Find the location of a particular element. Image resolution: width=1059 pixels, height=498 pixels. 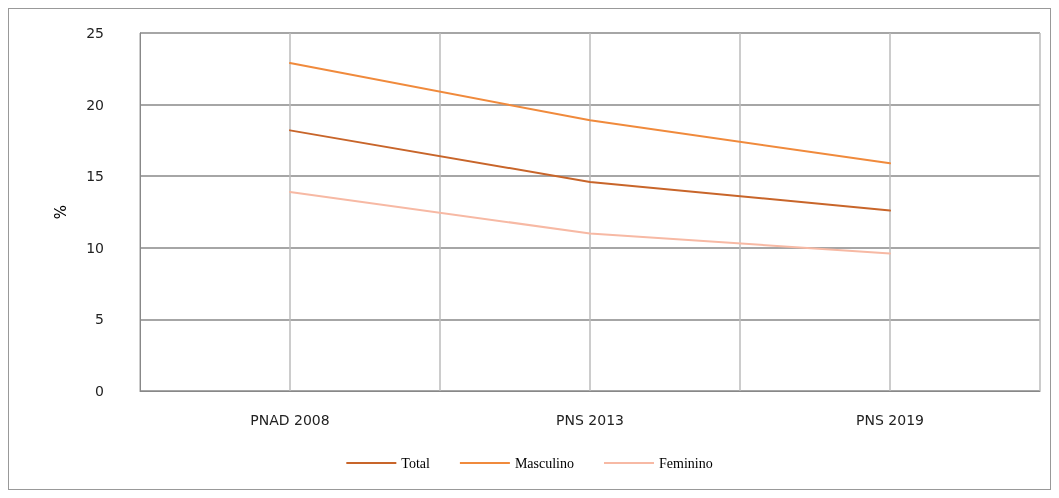

y-tick-label: 25 is located at coordinates (95, 33).